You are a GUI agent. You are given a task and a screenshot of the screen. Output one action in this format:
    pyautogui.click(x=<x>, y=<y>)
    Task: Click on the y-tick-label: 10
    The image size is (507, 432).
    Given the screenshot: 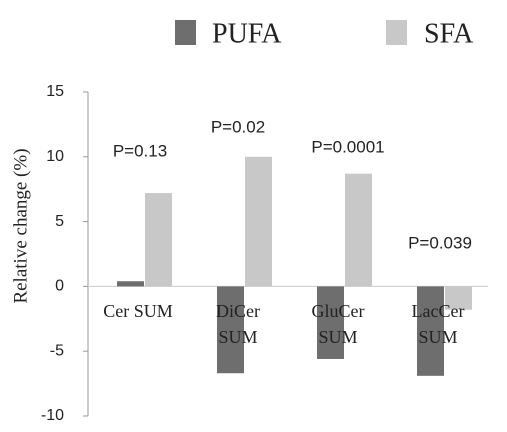 What is the action you would take?
    pyautogui.click(x=55, y=156)
    